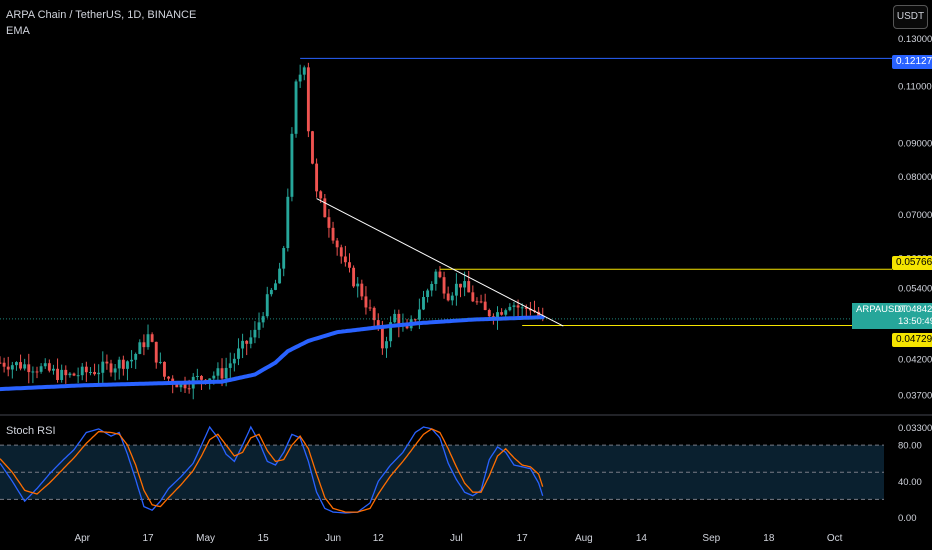 This screenshot has height=550, width=932. Describe the element at coordinates (205, 538) in the screenshot. I see `time-tick-label: May` at that location.